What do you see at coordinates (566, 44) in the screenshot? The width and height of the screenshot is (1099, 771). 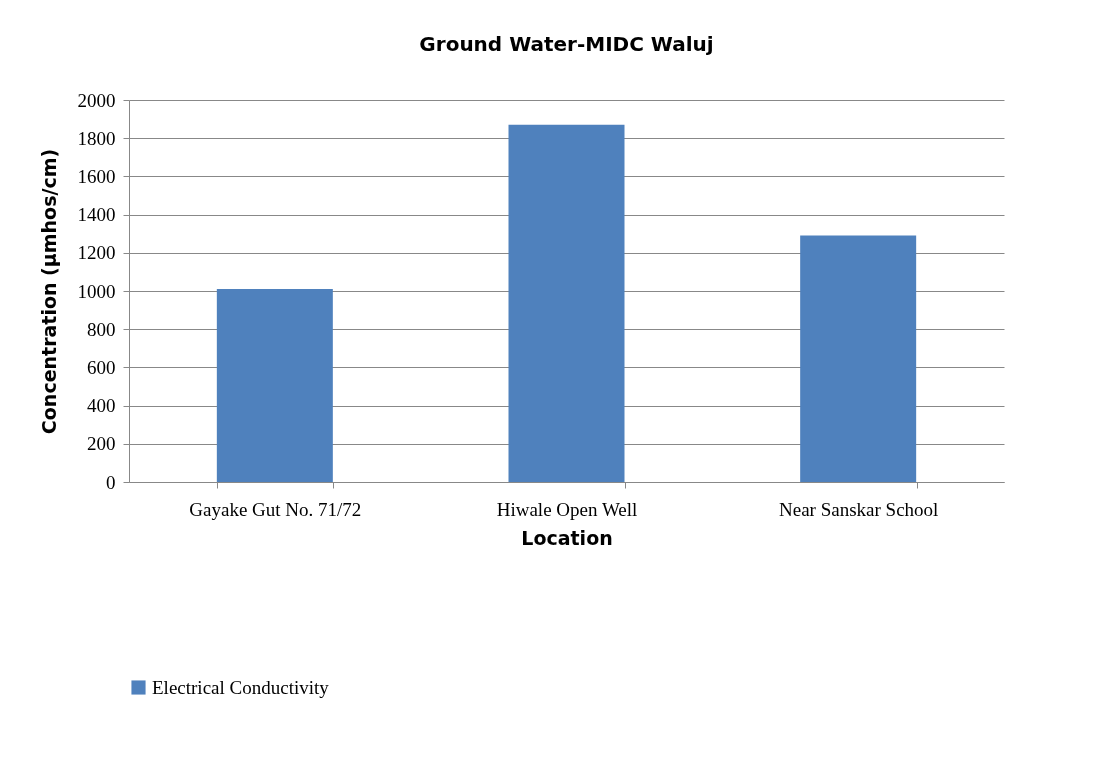 I see `chart-title: Ground Water-MIDC Waluj` at bounding box center [566, 44].